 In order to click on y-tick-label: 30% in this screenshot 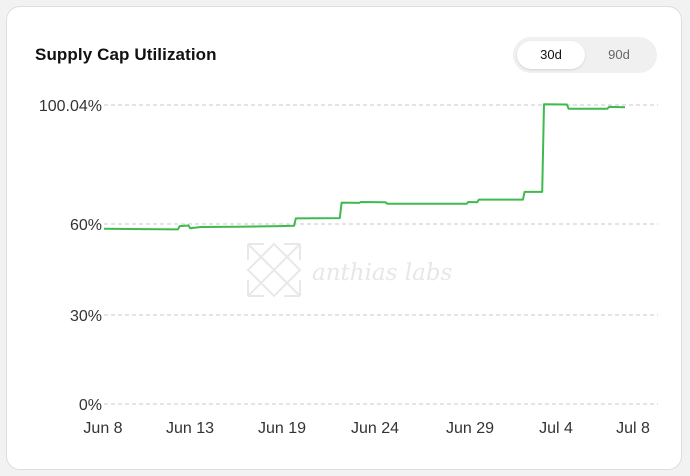, I will do `click(86, 316)`.